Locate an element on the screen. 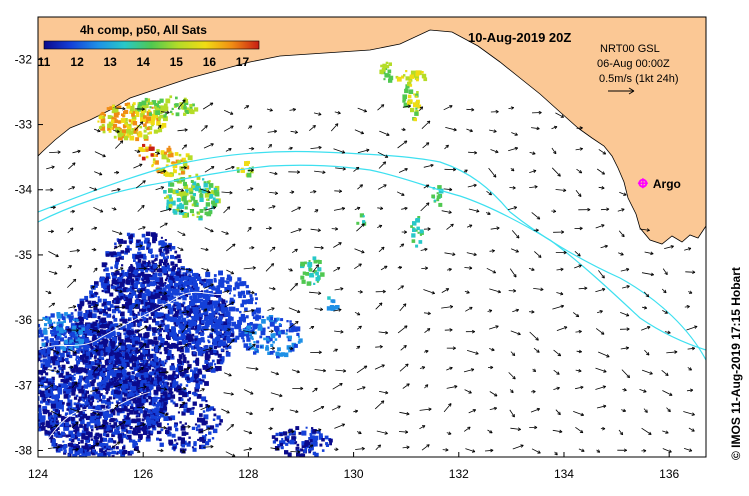 The image size is (749, 496). colorbar-tick-label: 12 is located at coordinates (77, 62).